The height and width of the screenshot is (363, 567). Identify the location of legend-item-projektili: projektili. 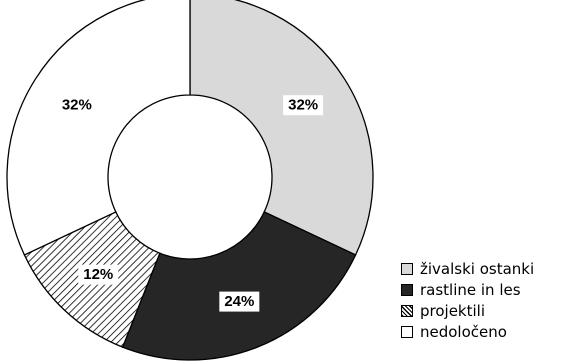
(467, 310).